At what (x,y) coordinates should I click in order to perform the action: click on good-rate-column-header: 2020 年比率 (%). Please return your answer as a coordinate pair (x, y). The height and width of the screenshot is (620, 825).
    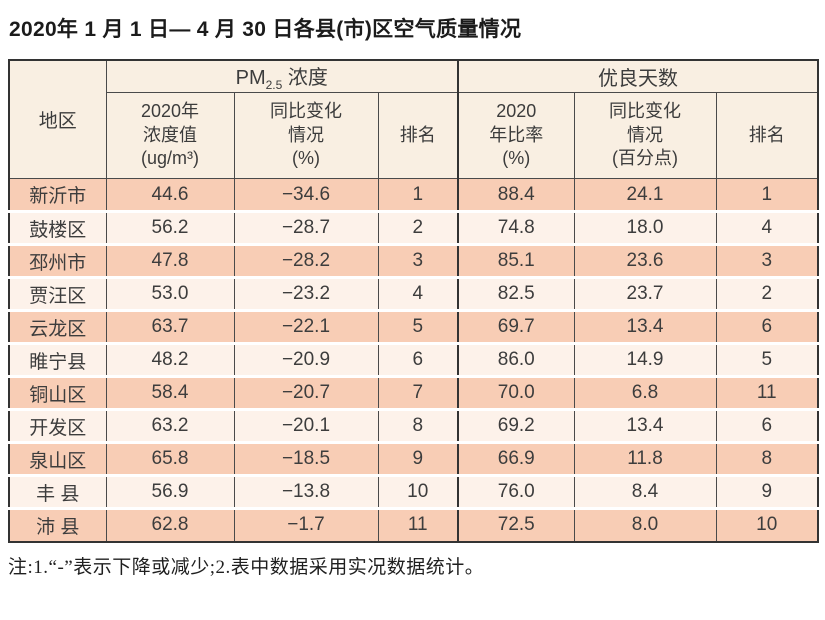
    Looking at the image, I should click on (516, 135).